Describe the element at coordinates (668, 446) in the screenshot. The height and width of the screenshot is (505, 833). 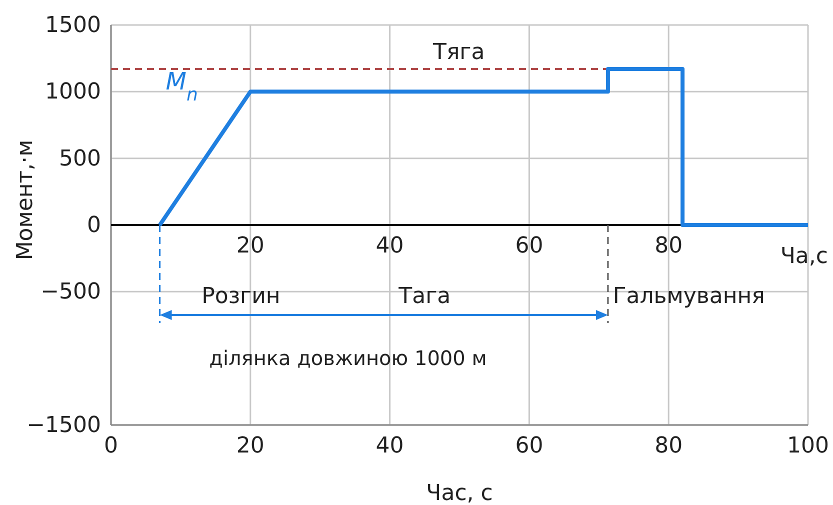
I see `x-tick-label: 80` at that location.